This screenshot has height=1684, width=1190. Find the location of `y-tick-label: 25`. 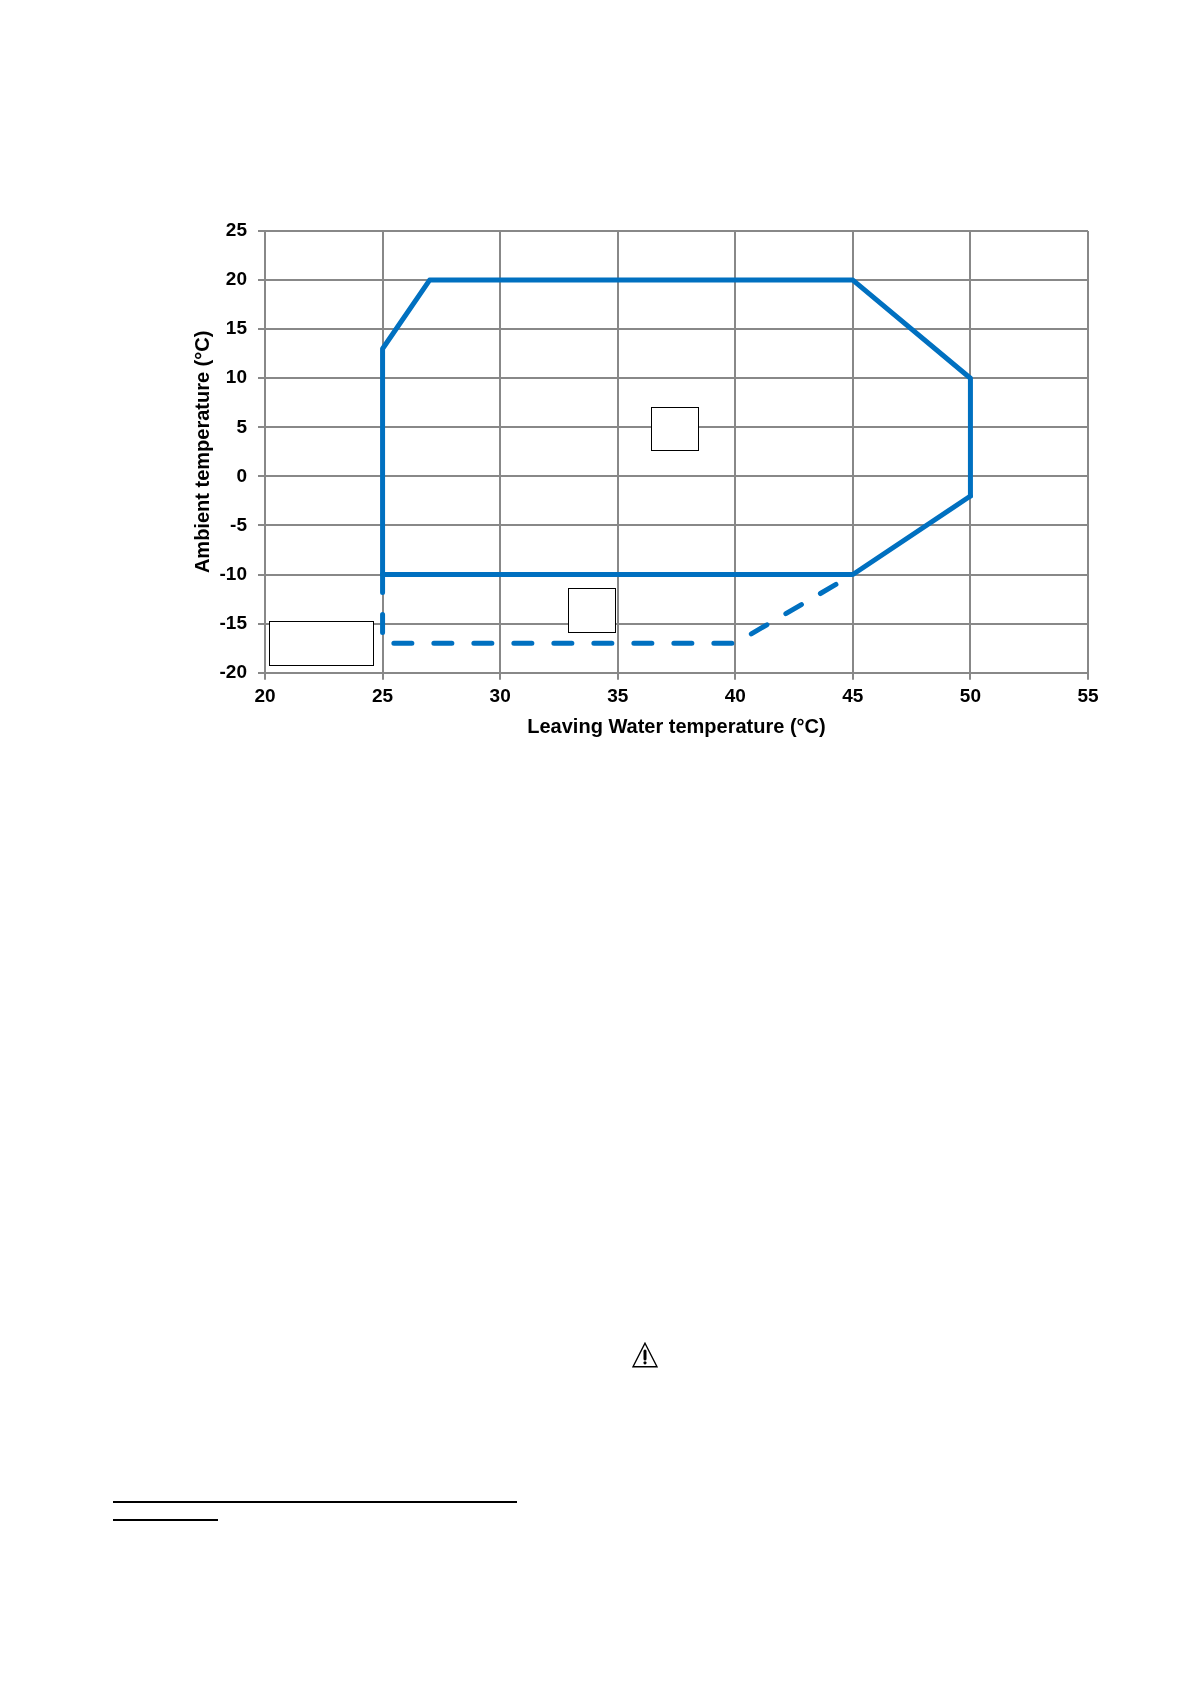

y-tick-label: 25 is located at coordinates (236, 230).